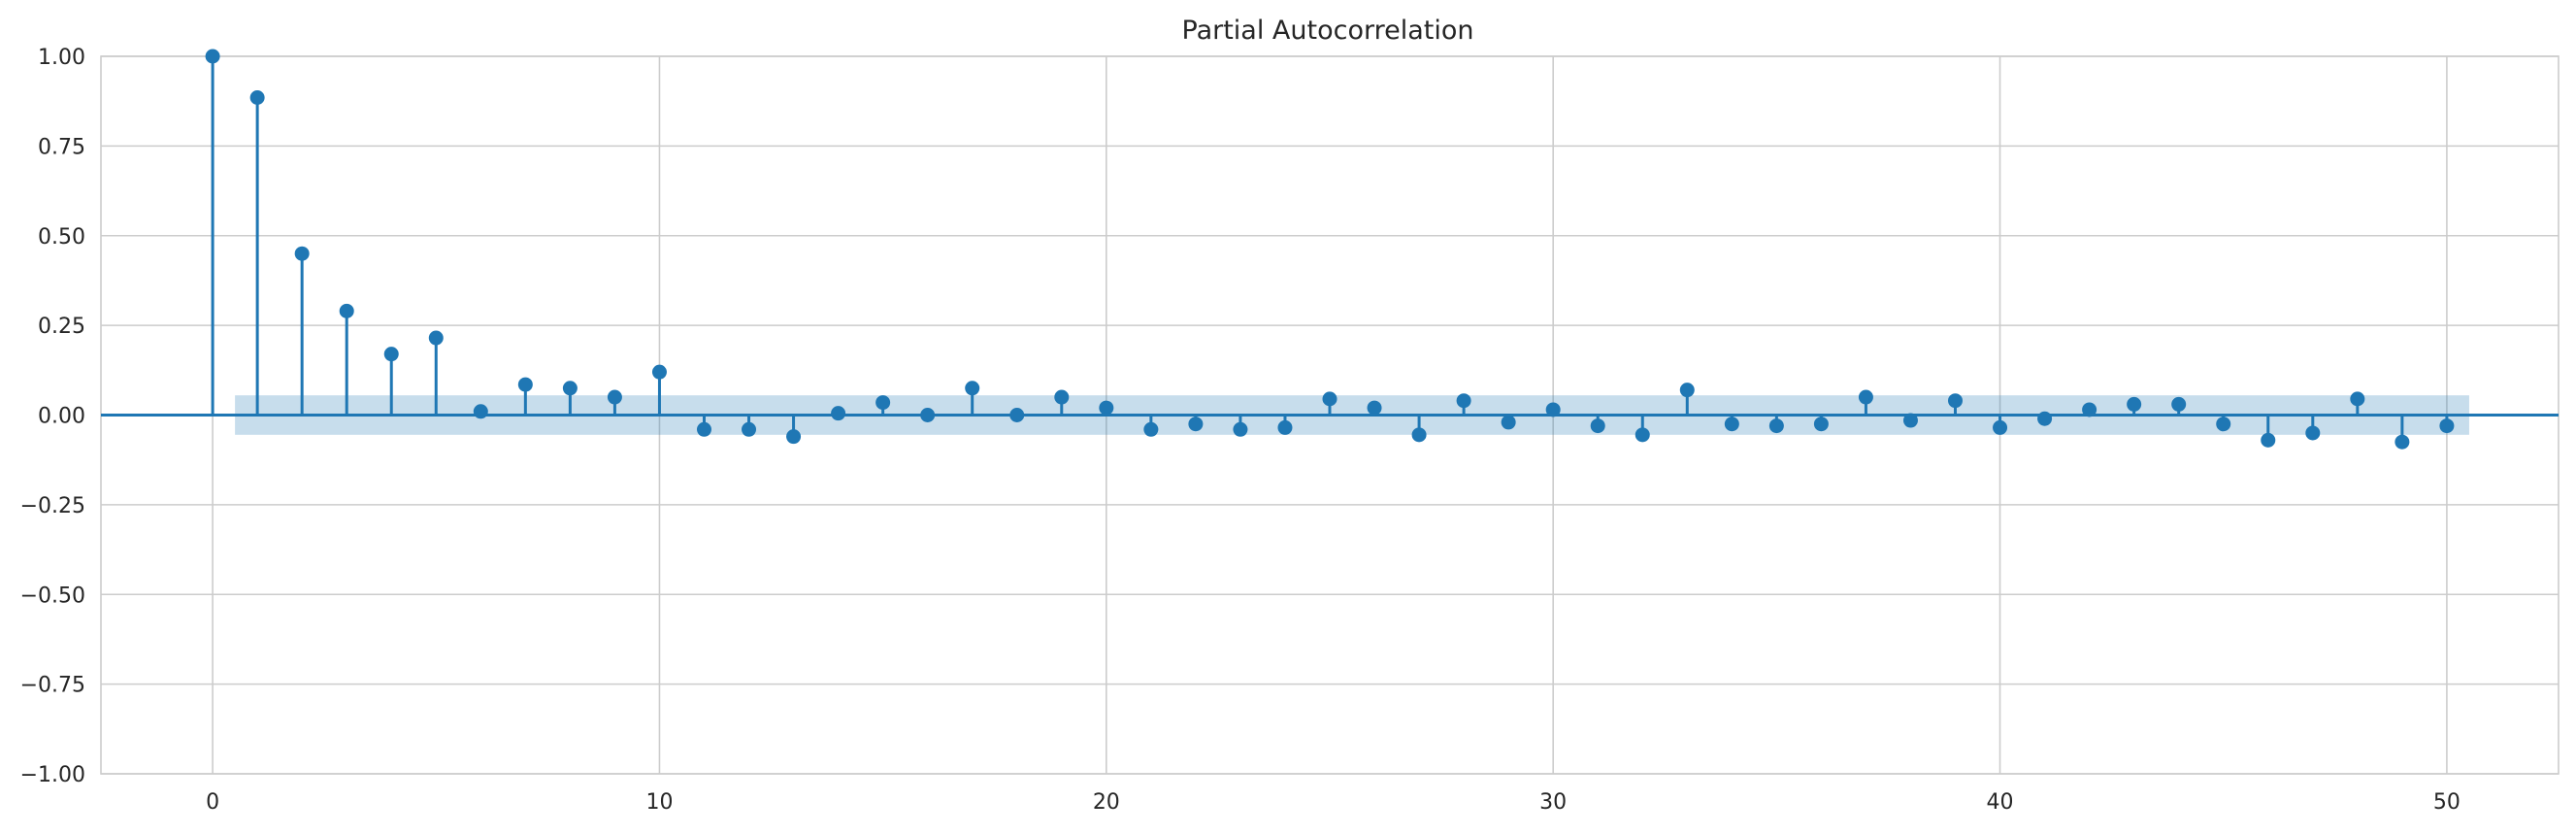 This screenshot has width=2576, height=834. What do you see at coordinates (52, 686) in the screenshot?
I see `y-tick-label: −0.75` at bounding box center [52, 686].